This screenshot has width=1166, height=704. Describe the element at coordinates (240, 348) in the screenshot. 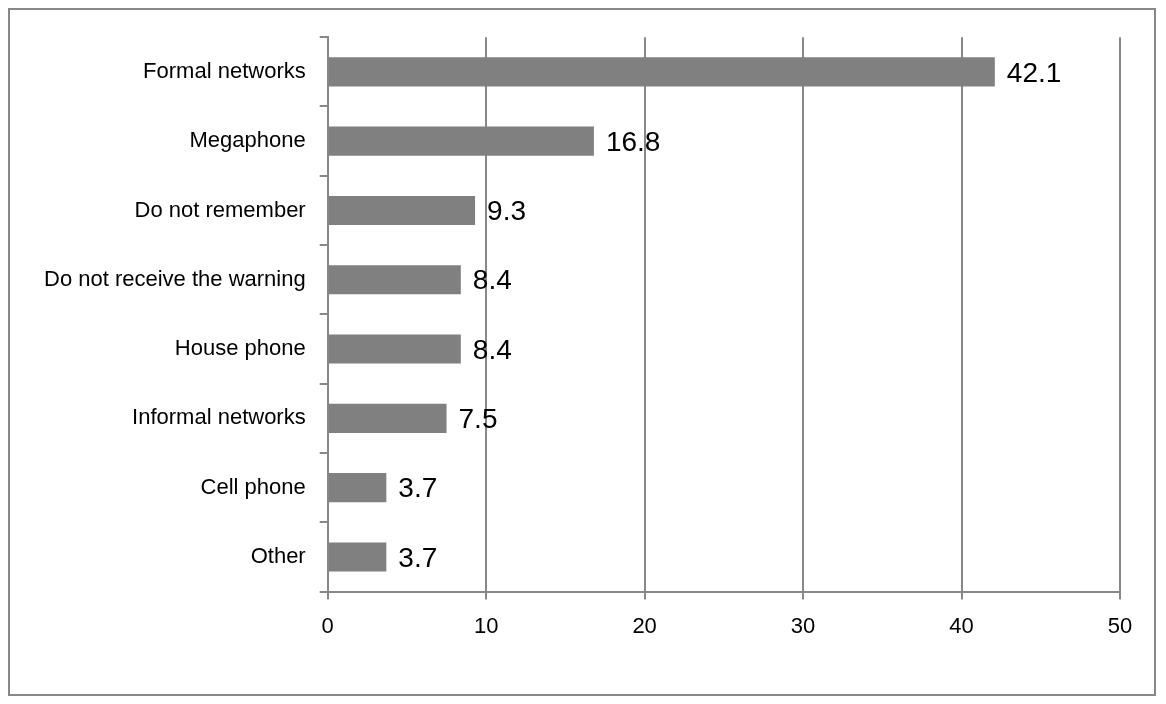

I see `y-tick-label: House phone` at that location.